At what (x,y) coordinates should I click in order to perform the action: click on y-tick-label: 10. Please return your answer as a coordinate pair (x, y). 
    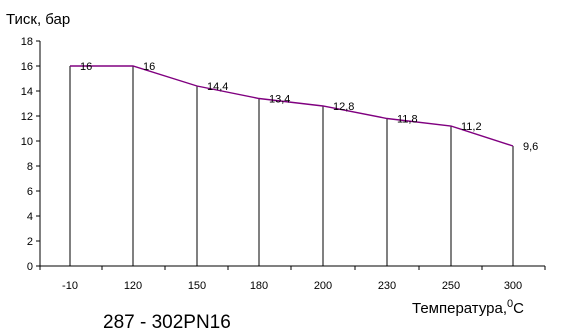
    Looking at the image, I should click on (27, 142).